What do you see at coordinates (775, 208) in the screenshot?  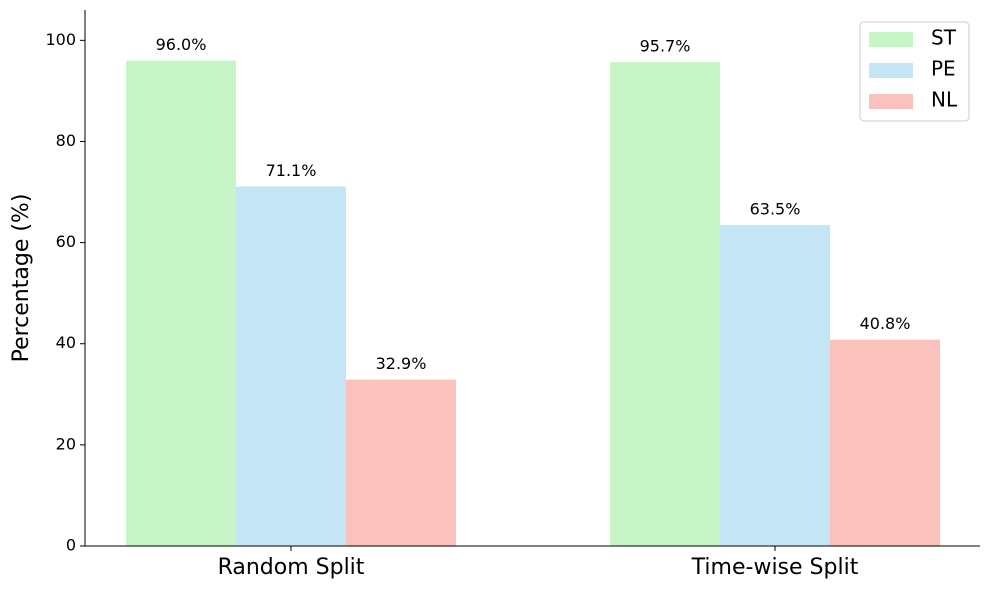 I see `value-label: 63.5%` at bounding box center [775, 208].